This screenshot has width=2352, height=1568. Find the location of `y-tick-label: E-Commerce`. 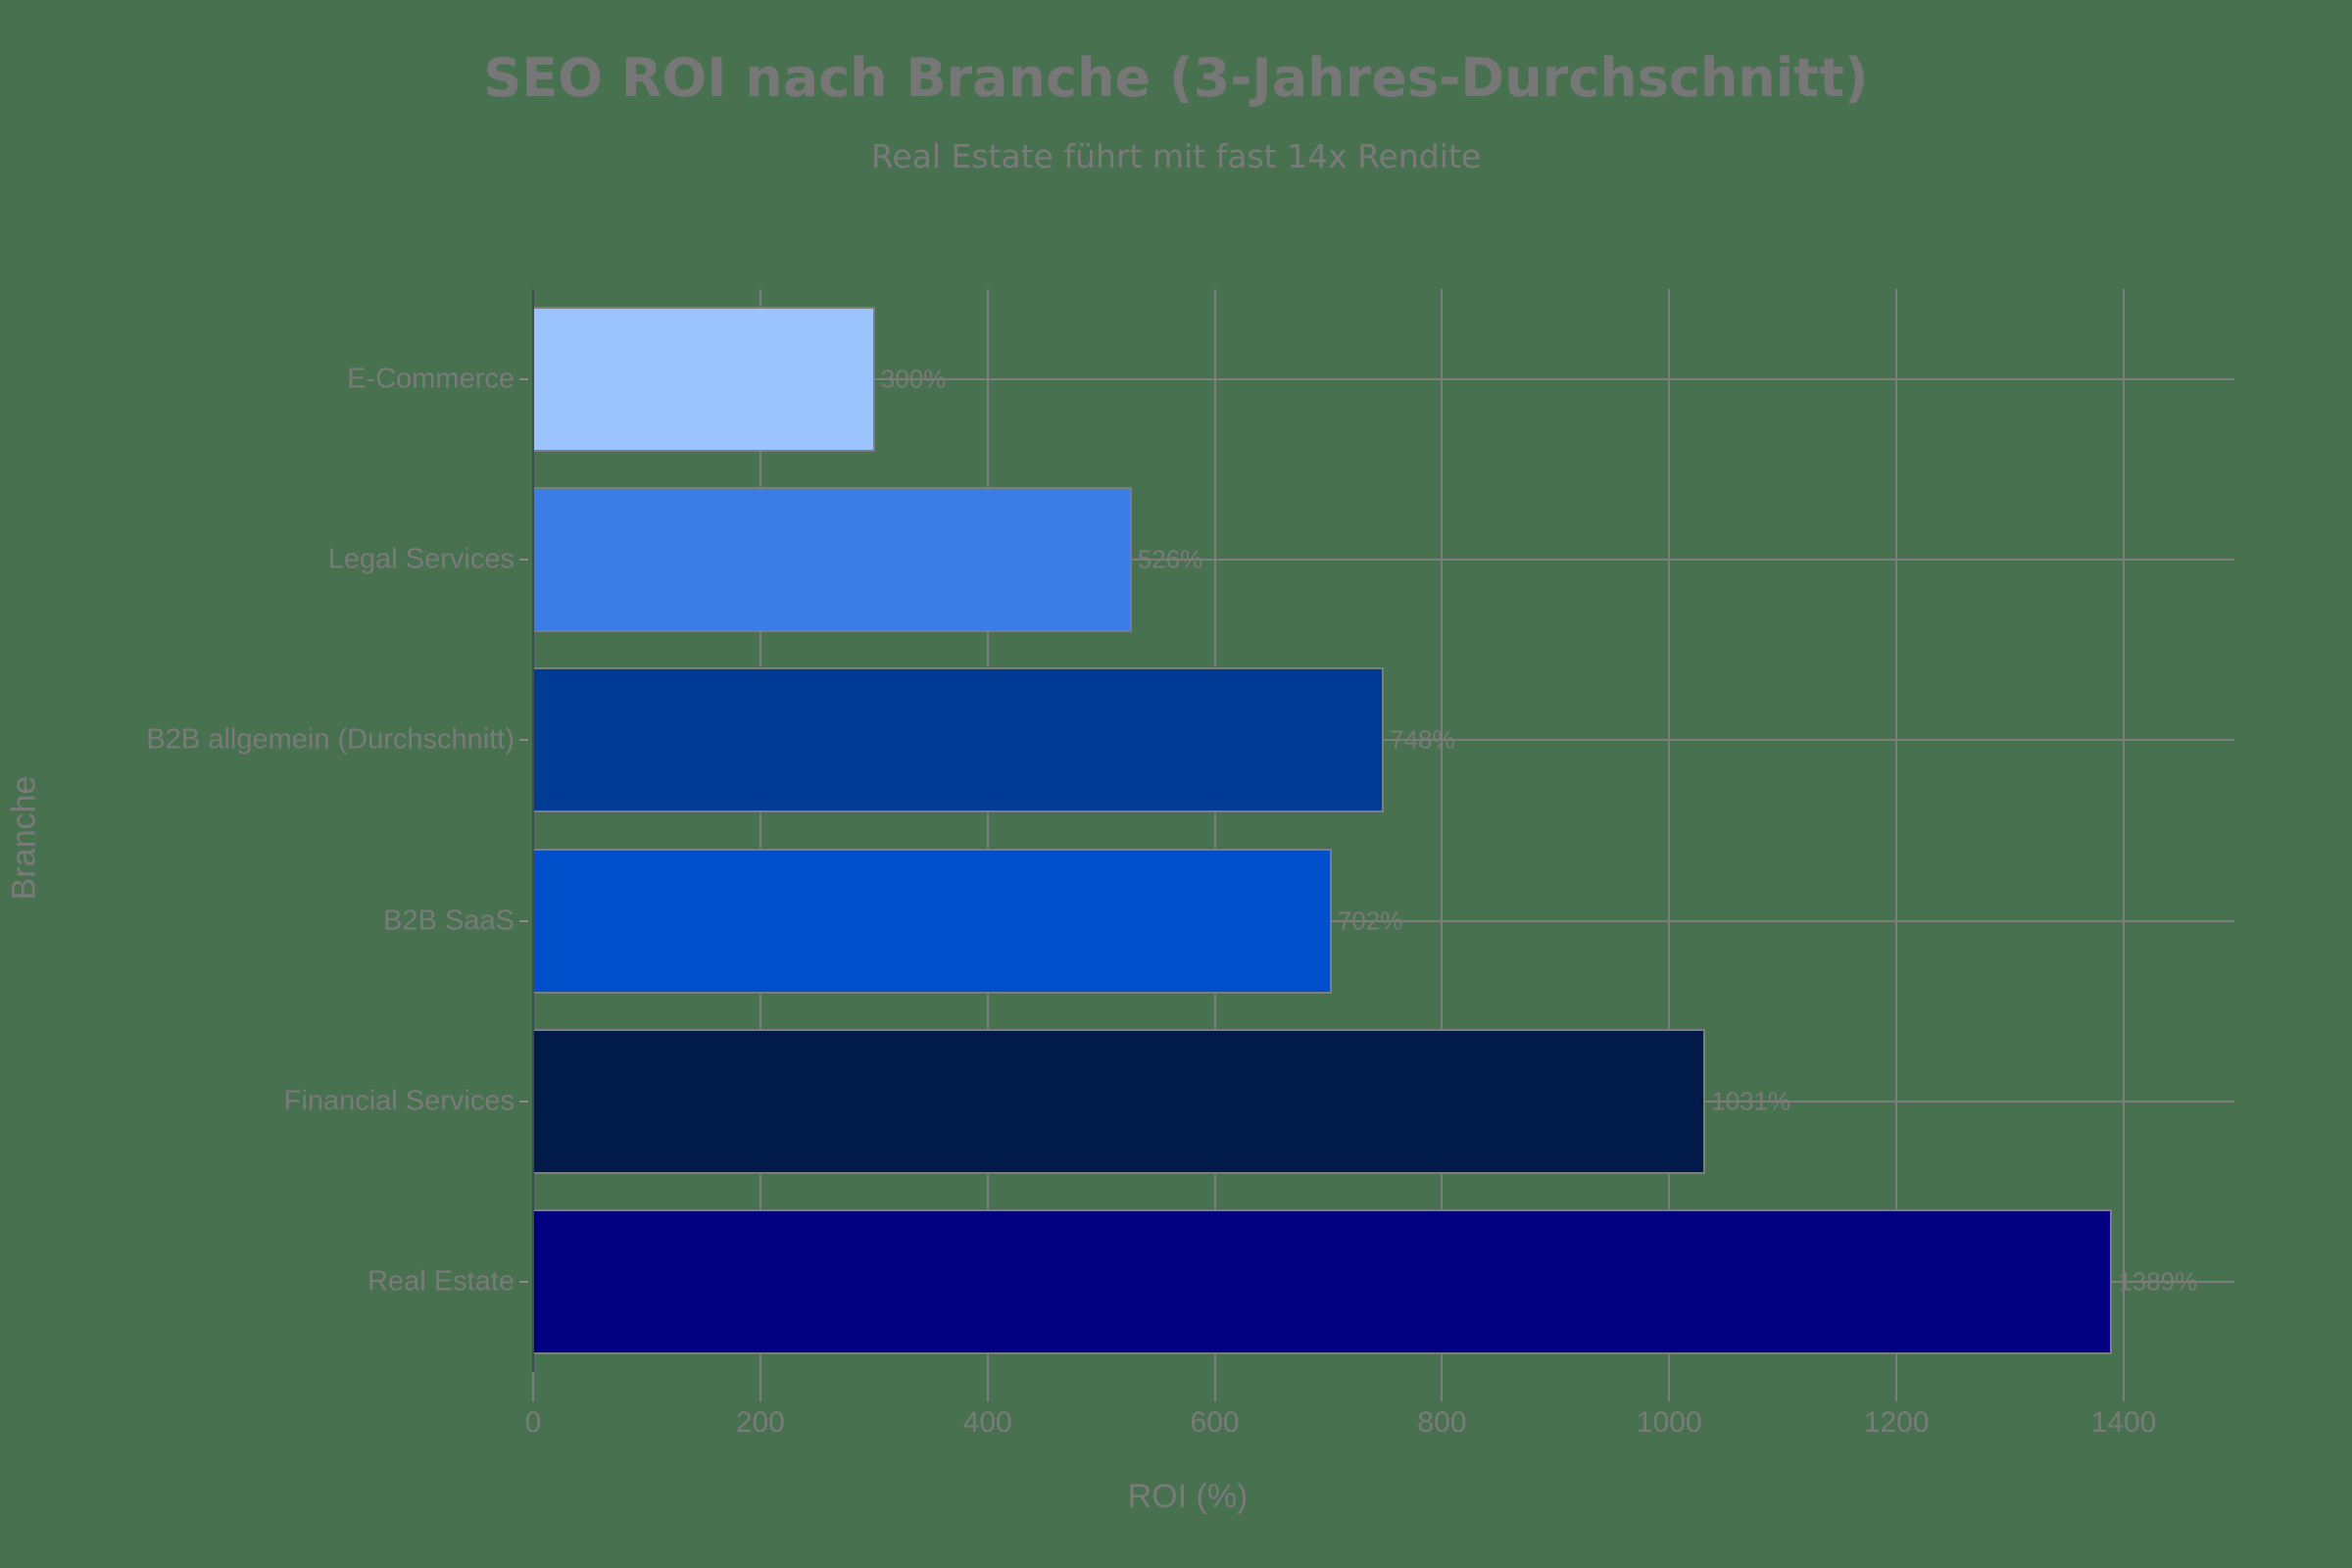

y-tick-label: E-Commerce is located at coordinates (430, 379).